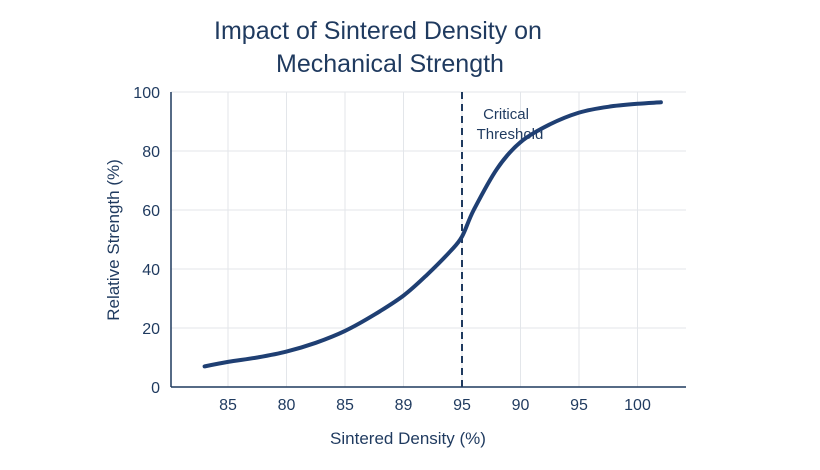  I want to click on chart-title-line-2: Mechanical Strength, so click(390, 64).